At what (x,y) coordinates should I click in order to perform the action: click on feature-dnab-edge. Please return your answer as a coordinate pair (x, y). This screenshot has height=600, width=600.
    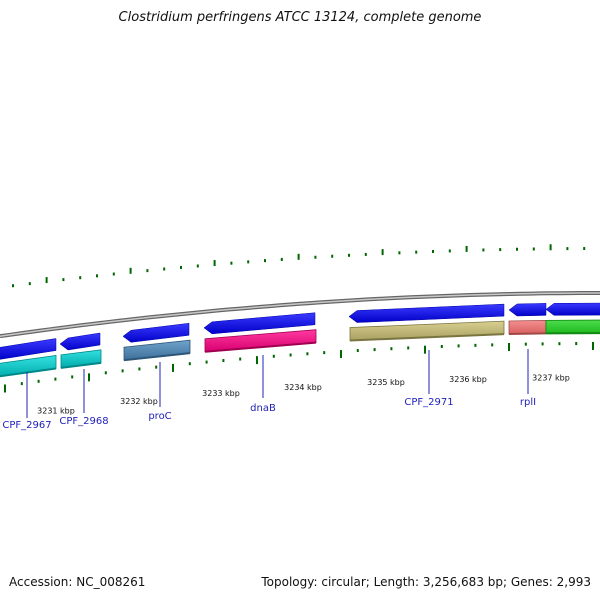
    Looking at the image, I should click on (260, 347).